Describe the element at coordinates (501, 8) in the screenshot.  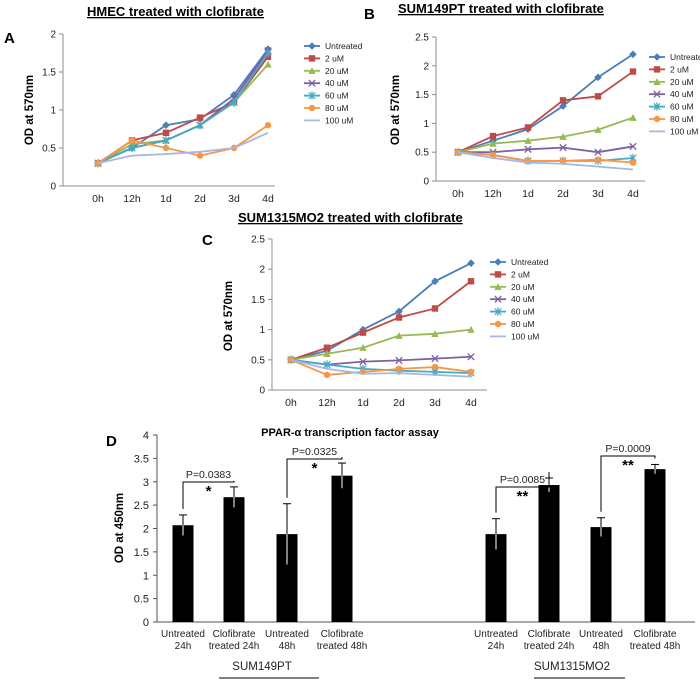
I see `panel-b-title: SUM149PT treated with clofibrate` at that location.